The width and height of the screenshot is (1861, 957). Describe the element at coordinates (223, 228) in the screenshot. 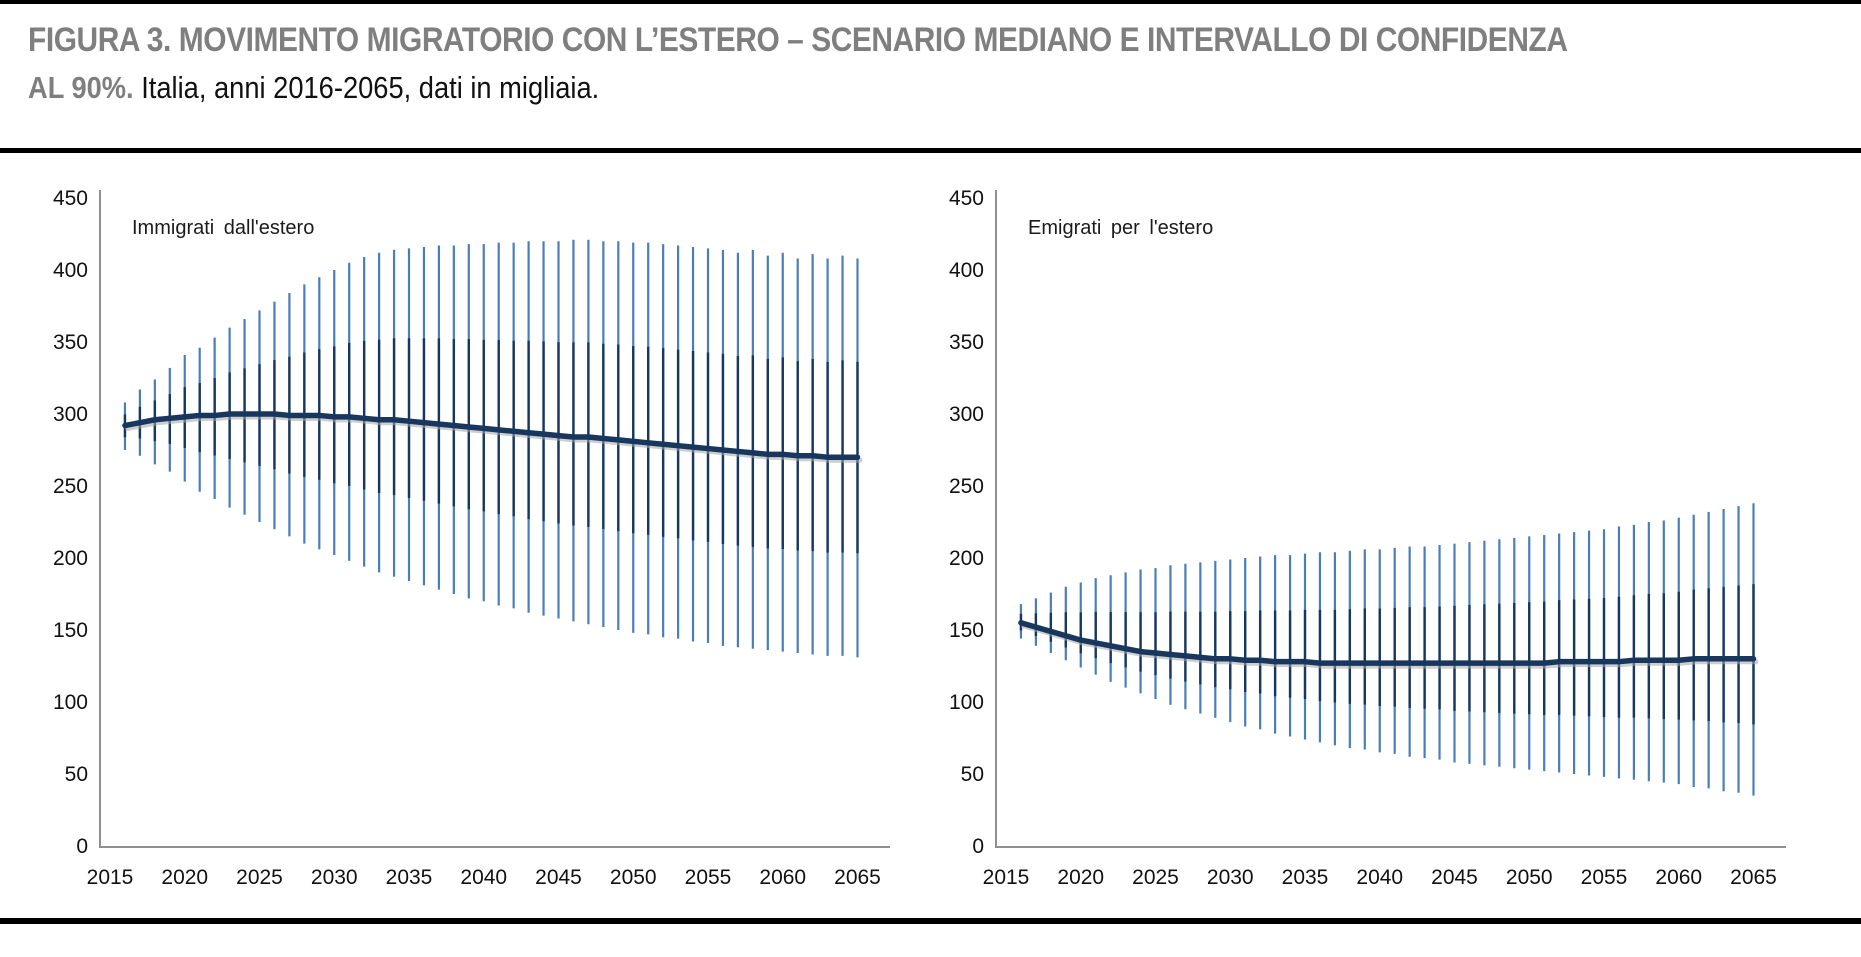

I see `chart-inner-title: Immigrati dall'estero` at that location.